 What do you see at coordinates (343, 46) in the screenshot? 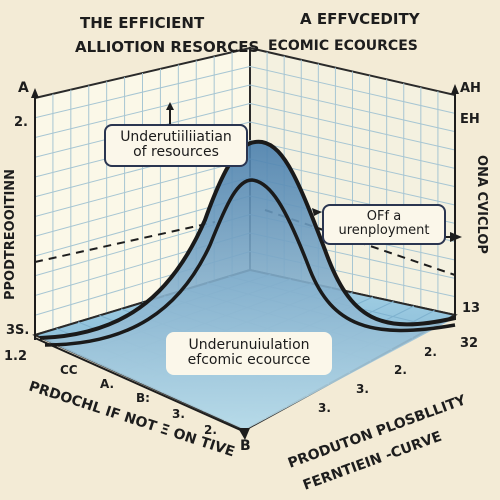
I see `title-right-line2: ECOMIC ECOURCES` at bounding box center [343, 46].